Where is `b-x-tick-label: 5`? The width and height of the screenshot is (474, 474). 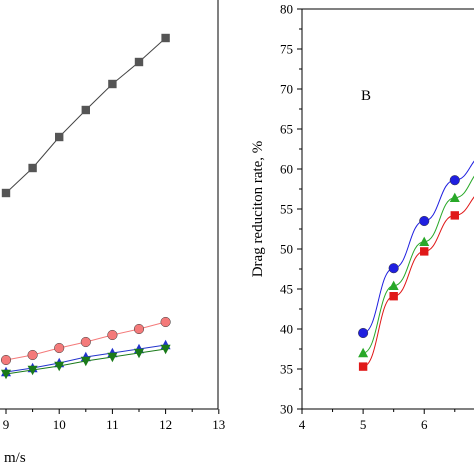
b-x-tick-label: 5 is located at coordinates (363, 424).